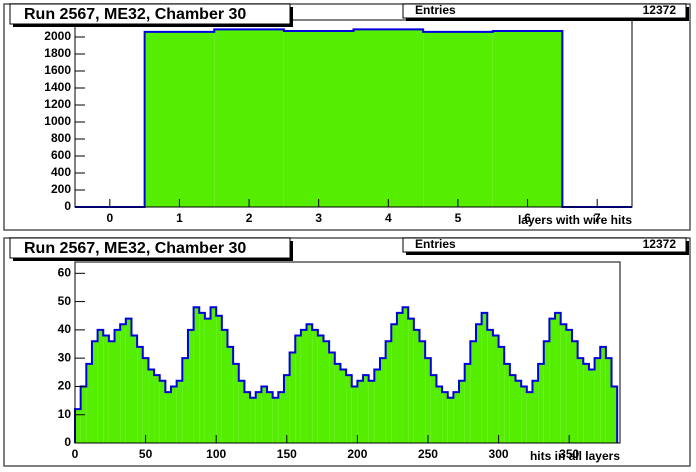  I want to click on y-tick-label: 1200, so click(57, 104).